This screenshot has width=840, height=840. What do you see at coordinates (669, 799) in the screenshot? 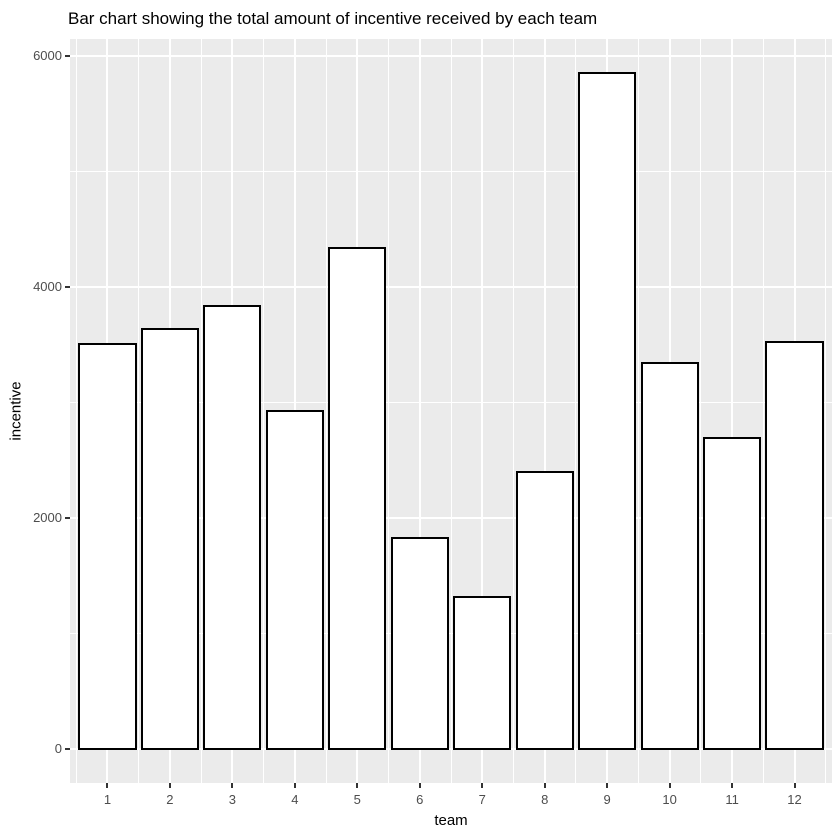
I see `x-tick-label: 10` at bounding box center [669, 799].